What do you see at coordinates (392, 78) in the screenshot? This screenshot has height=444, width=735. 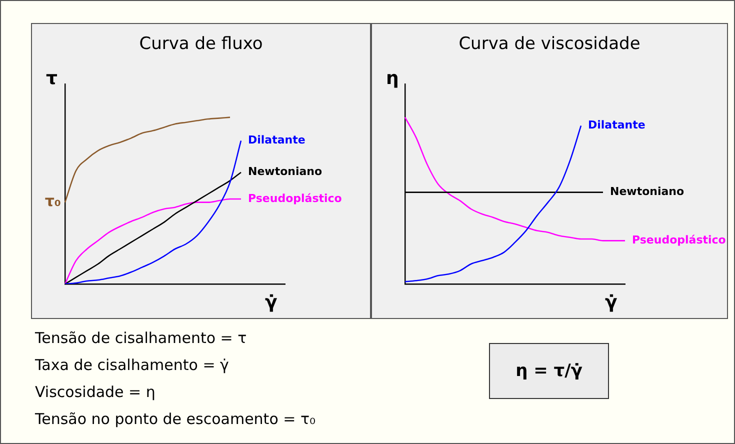 I see `y-axis-title: η` at bounding box center [392, 78].